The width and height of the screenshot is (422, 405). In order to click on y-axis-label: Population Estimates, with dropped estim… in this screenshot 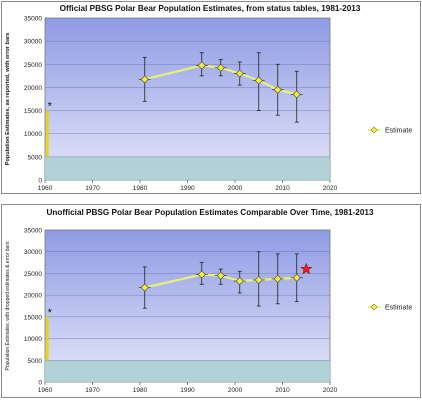, I will do `click(8, 305)`.